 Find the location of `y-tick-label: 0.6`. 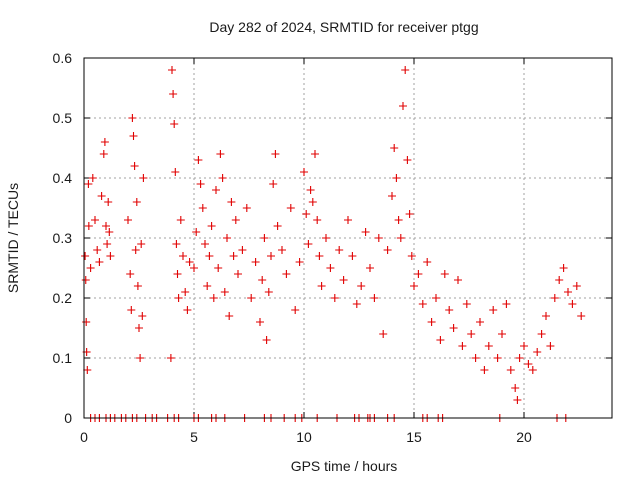

y-tick-label: 0.6 is located at coordinates (63, 58).